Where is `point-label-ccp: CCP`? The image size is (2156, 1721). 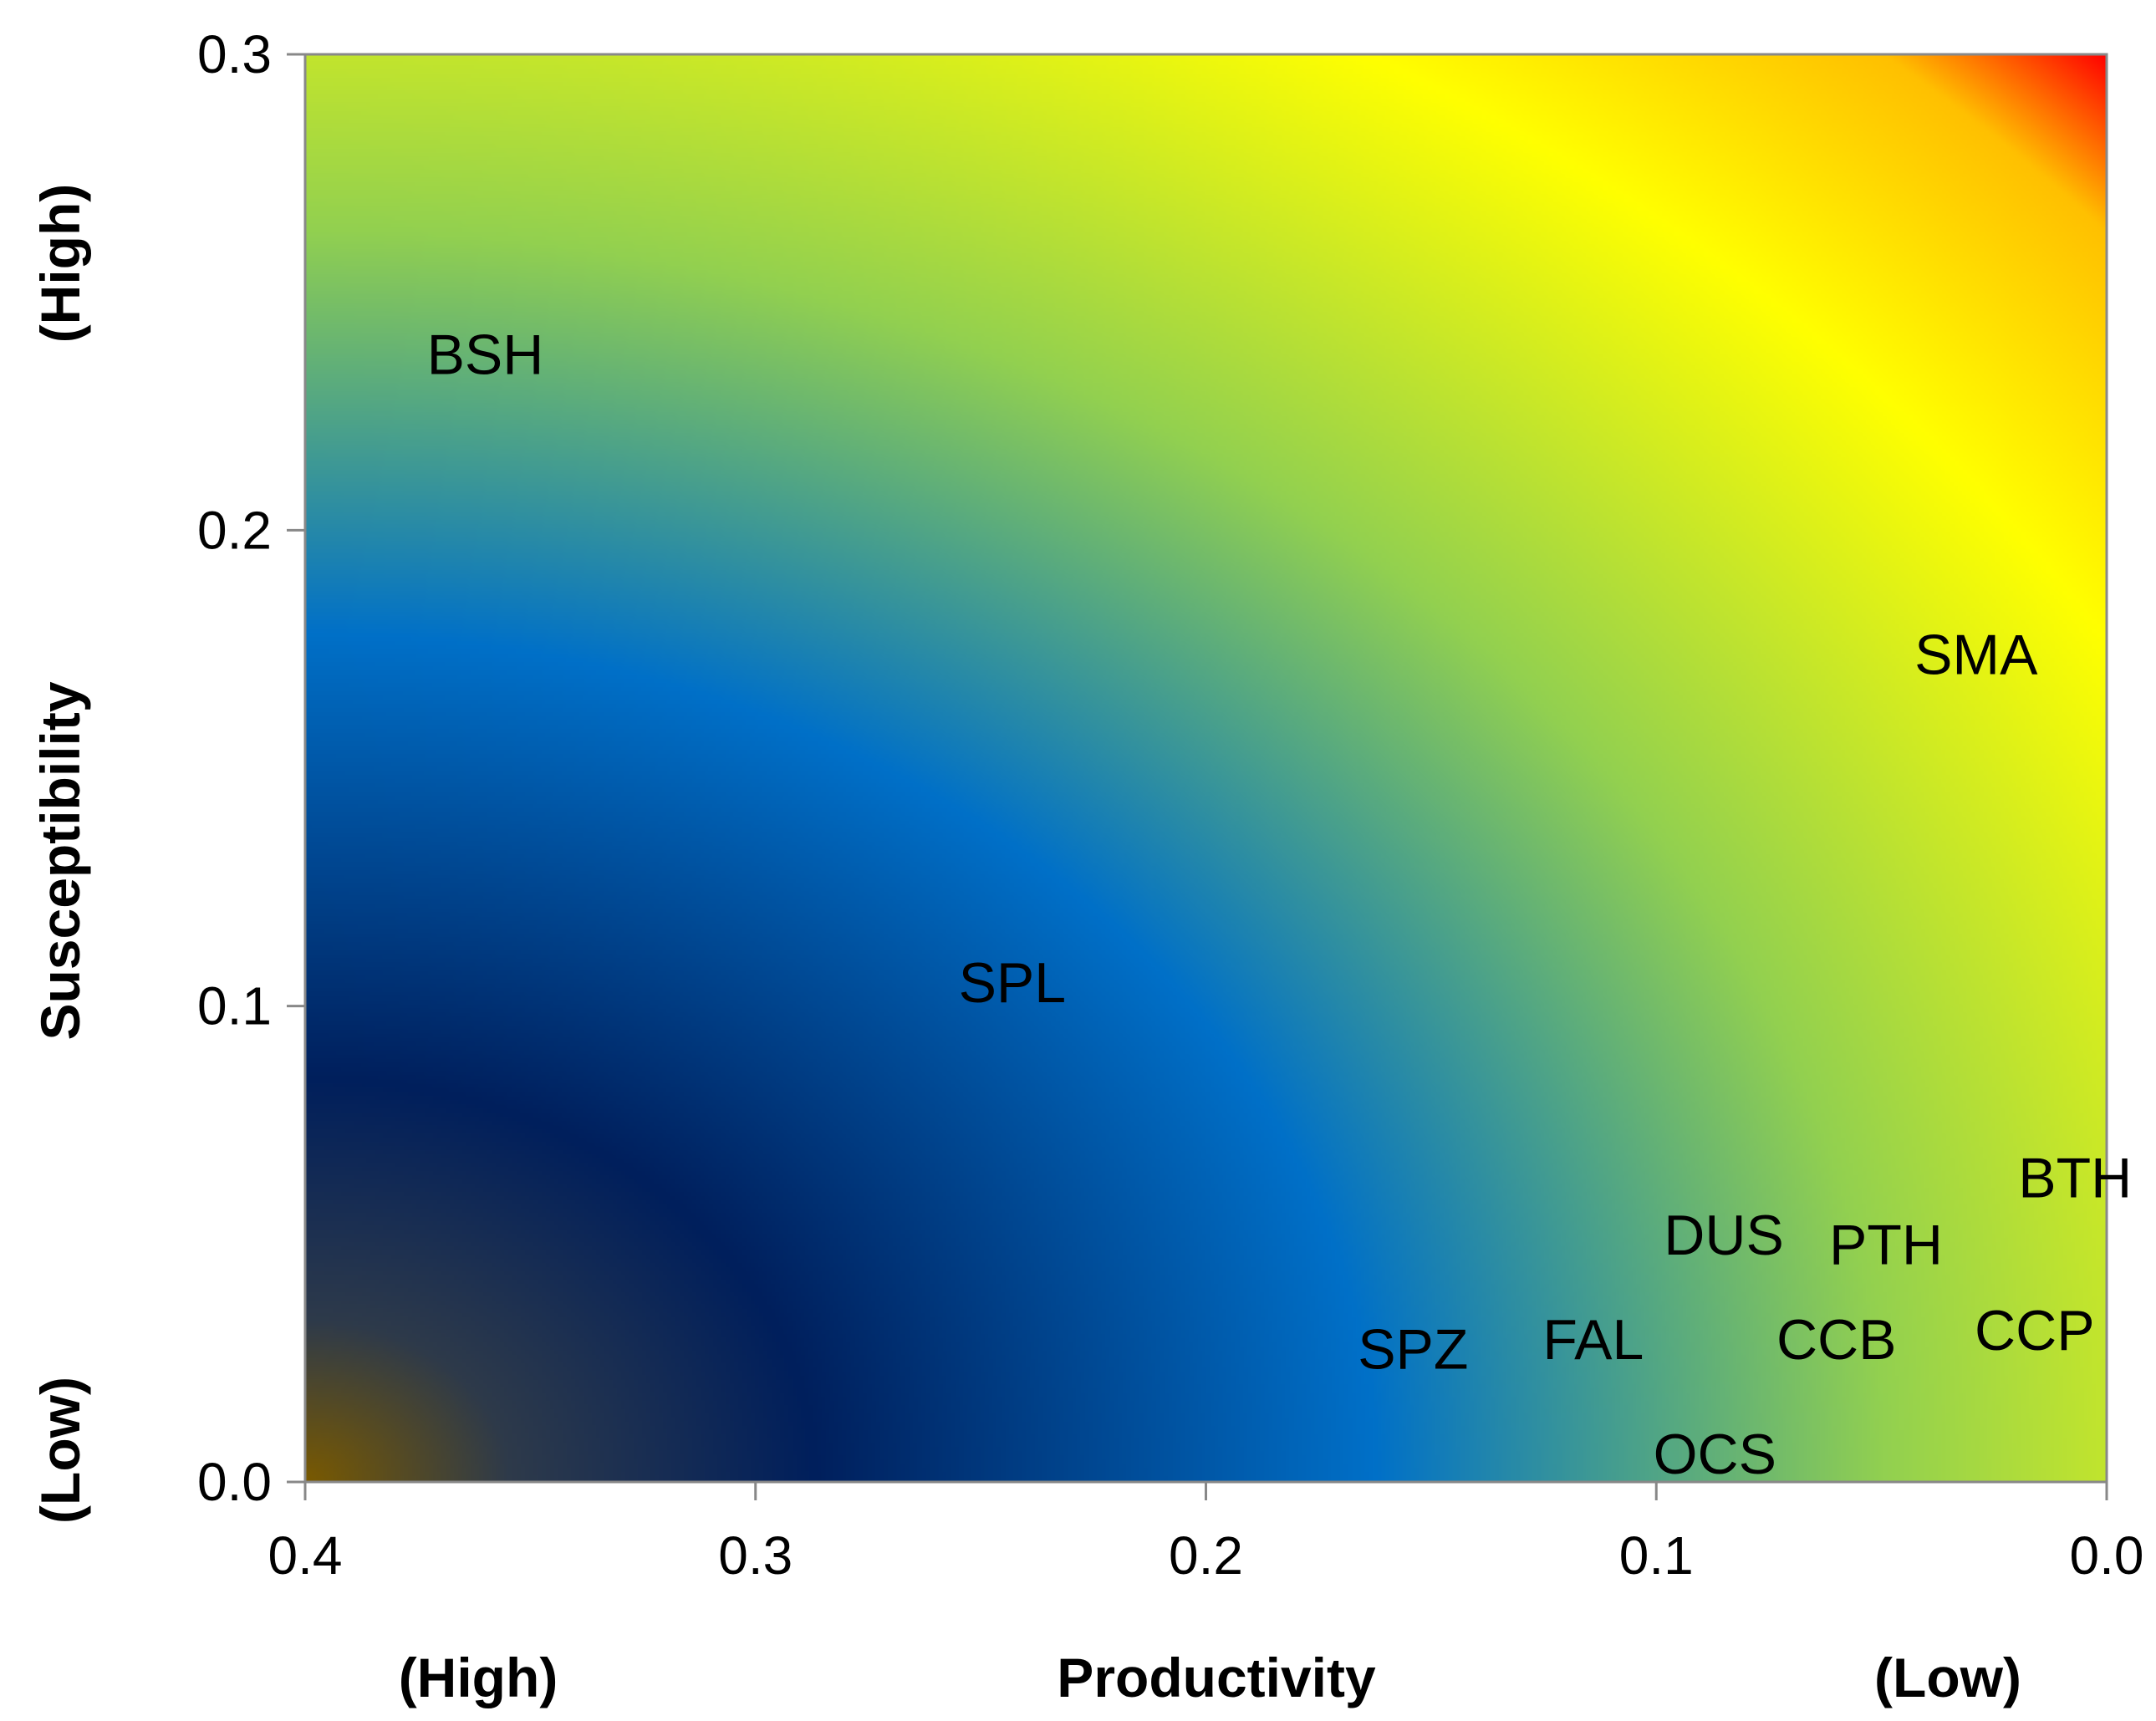
point-label-ccp: CCP is located at coordinates (2035, 1330).